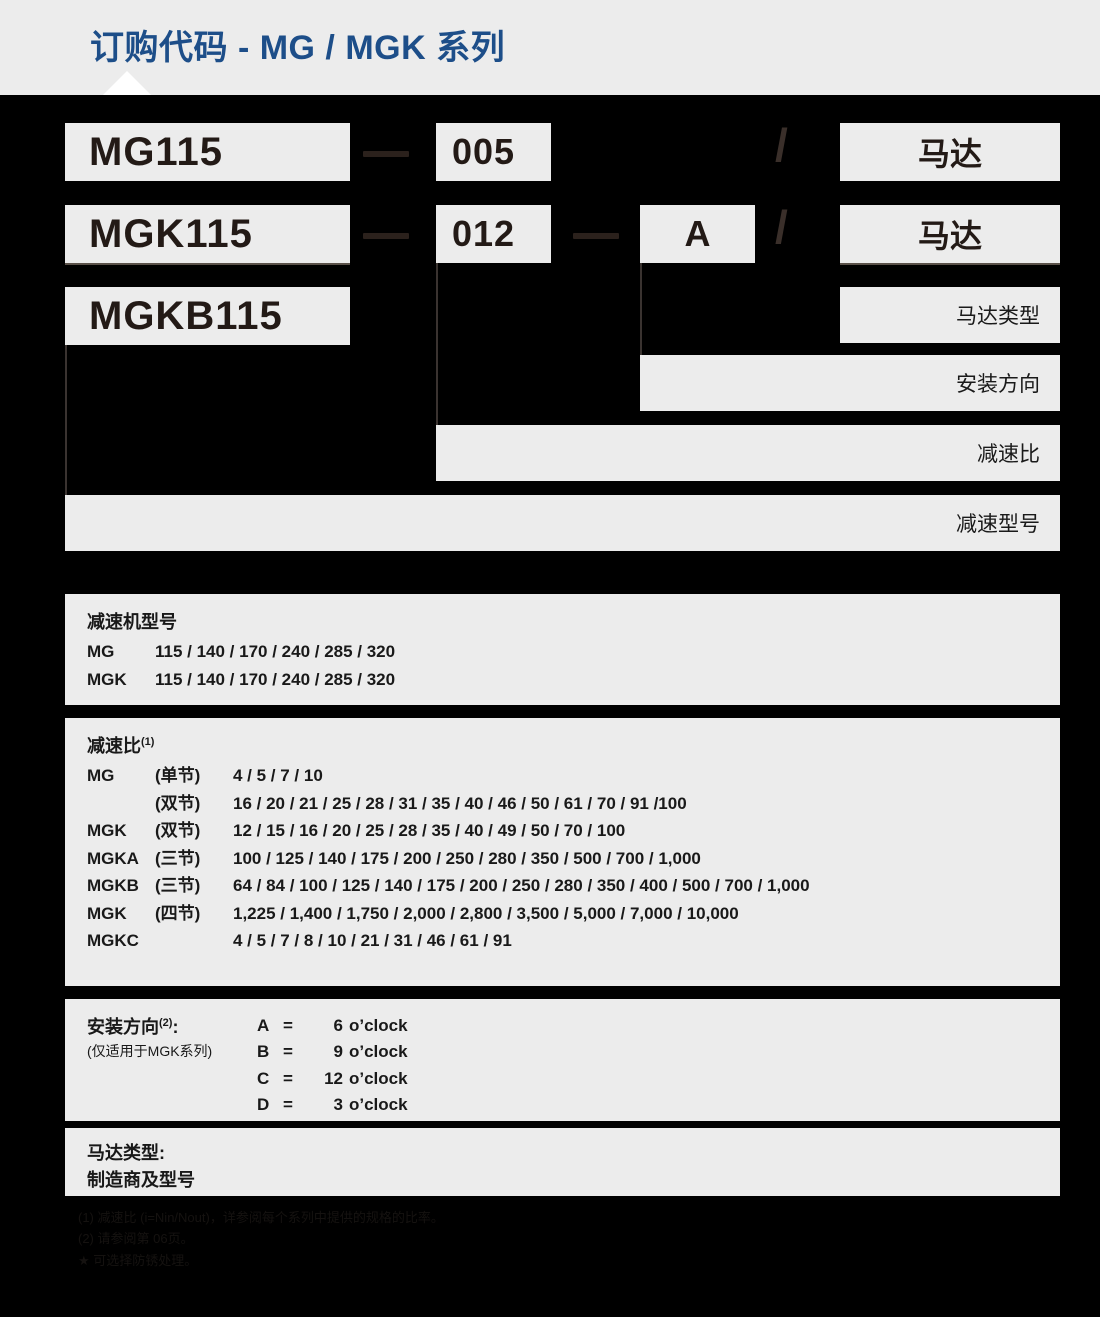  Describe the element at coordinates (386, 236) in the screenshot. I see `separator-dash-row2` at that location.